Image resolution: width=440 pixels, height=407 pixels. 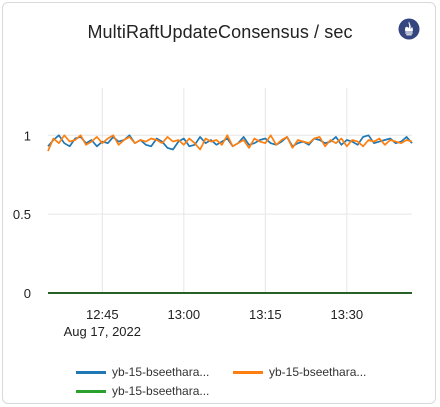 I want to click on y-tick-label: 0.5, so click(x=22, y=214).